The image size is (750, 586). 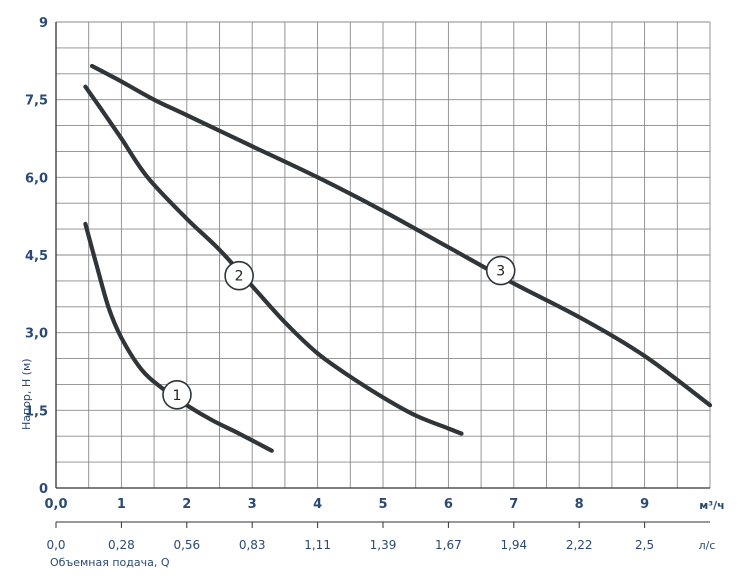 What do you see at coordinates (707, 545) in the screenshot?
I see `x2-axis-unit: л/с` at bounding box center [707, 545].